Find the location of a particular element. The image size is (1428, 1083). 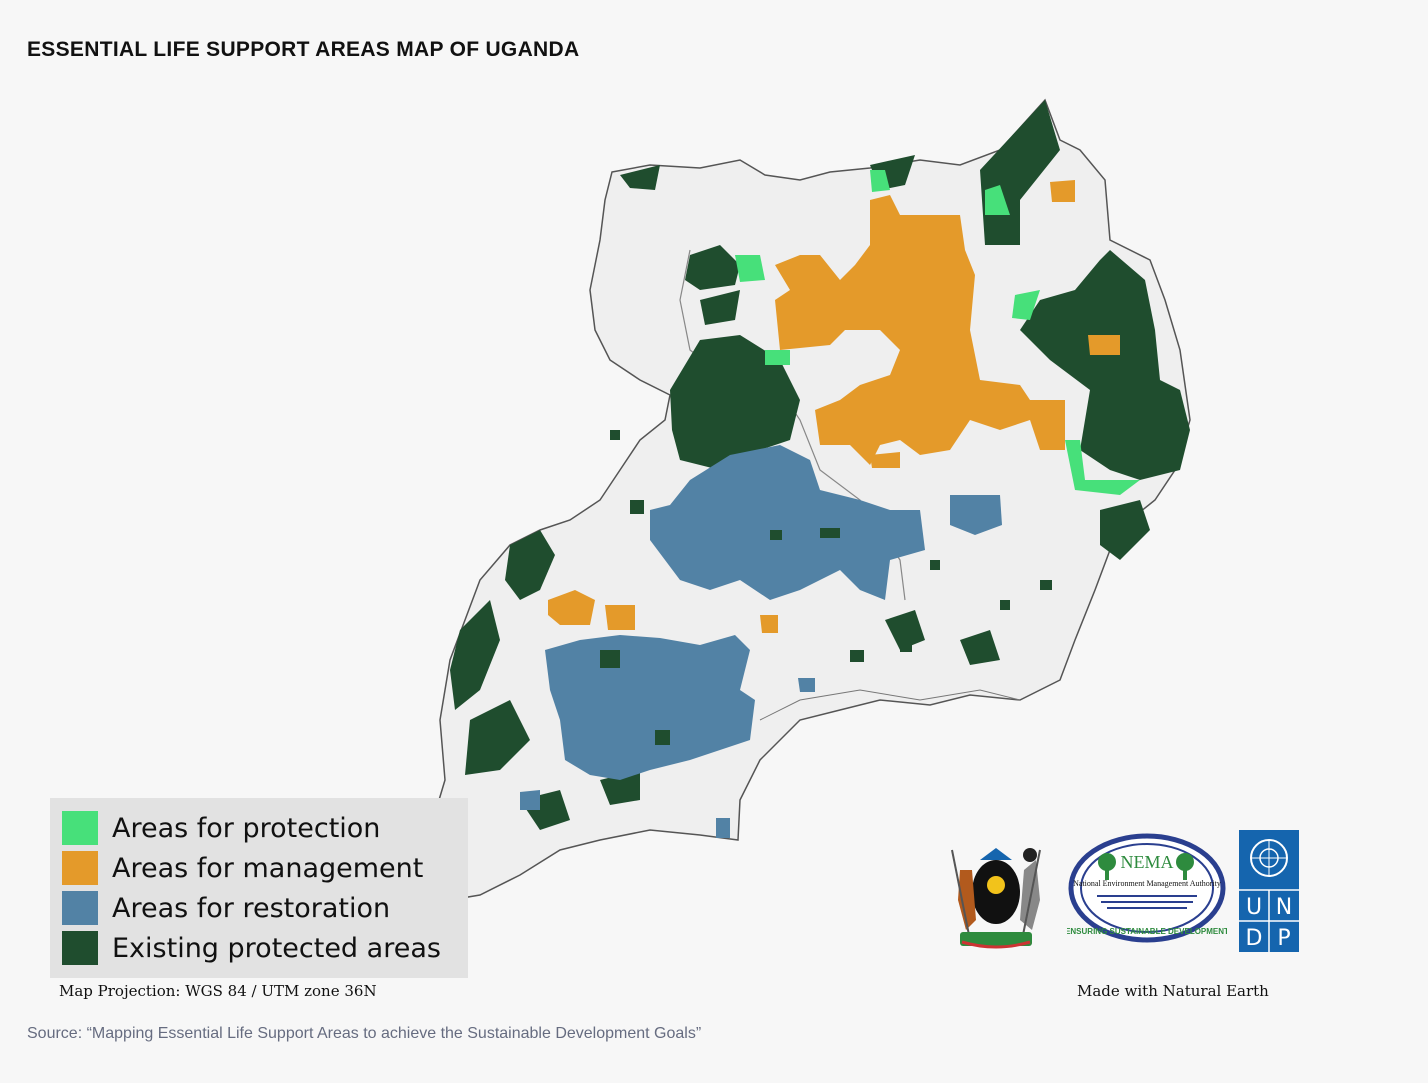

legend-label: Existing protected areas is located at coordinates (276, 948).